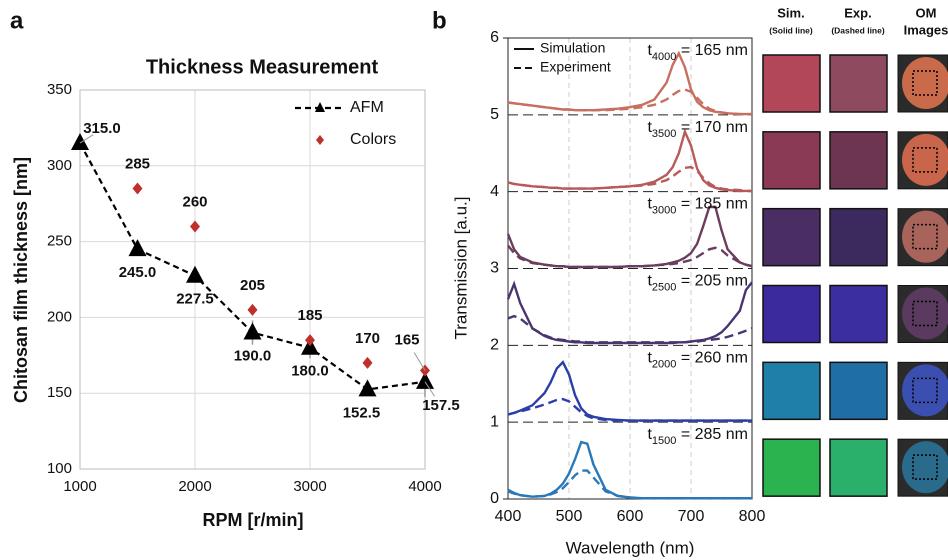  I want to click on data-label: 227.5, so click(195, 299).